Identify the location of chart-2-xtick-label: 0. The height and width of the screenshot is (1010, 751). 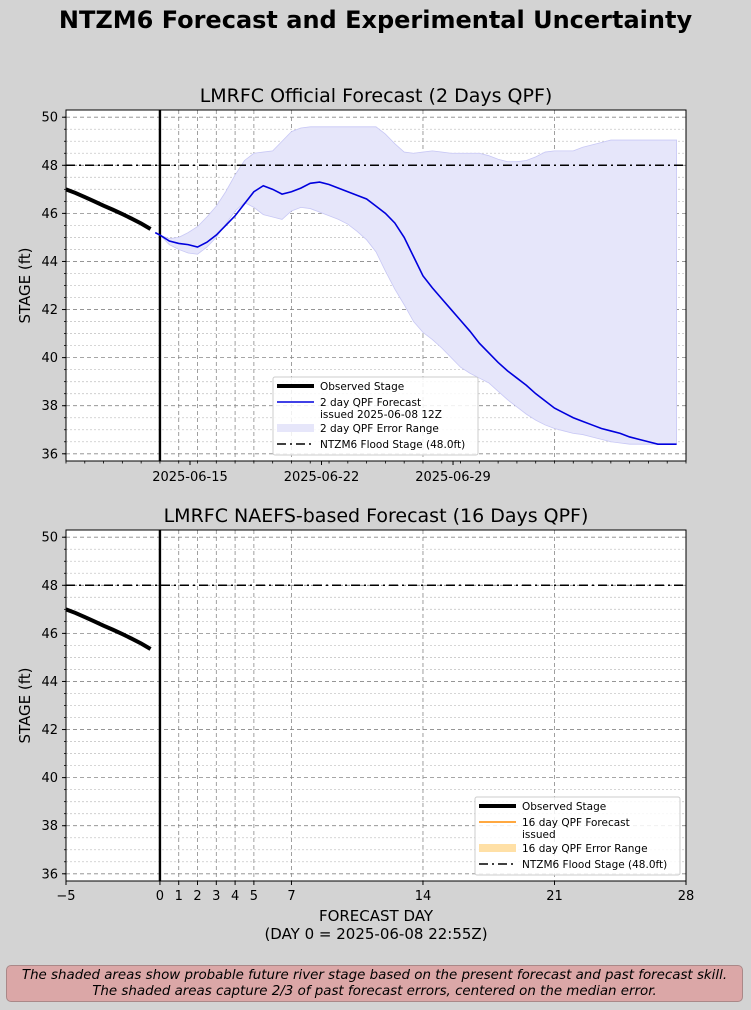
(160, 896).